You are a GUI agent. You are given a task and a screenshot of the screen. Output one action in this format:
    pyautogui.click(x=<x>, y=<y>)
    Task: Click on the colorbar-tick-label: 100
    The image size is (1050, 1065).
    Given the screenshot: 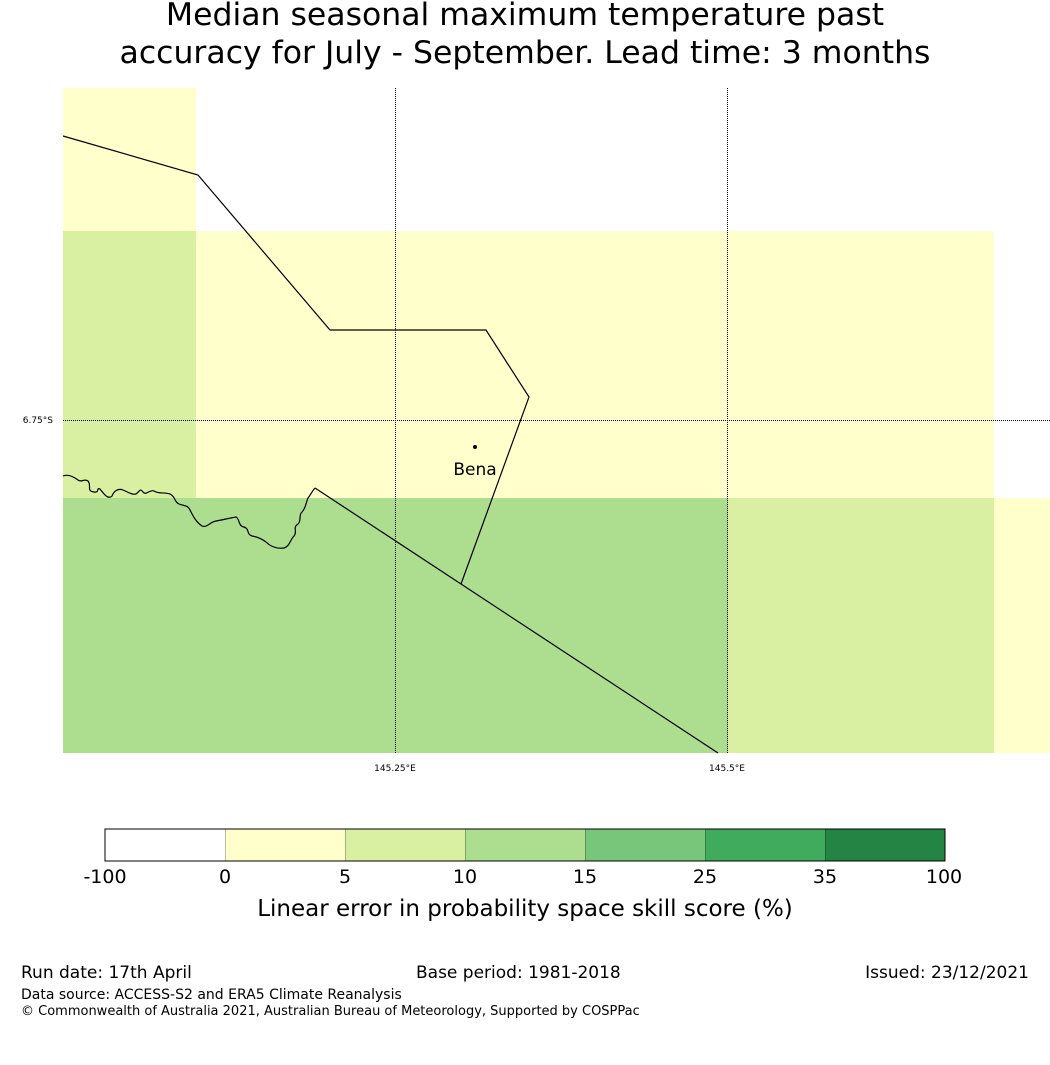 What is the action you would take?
    pyautogui.click(x=944, y=877)
    